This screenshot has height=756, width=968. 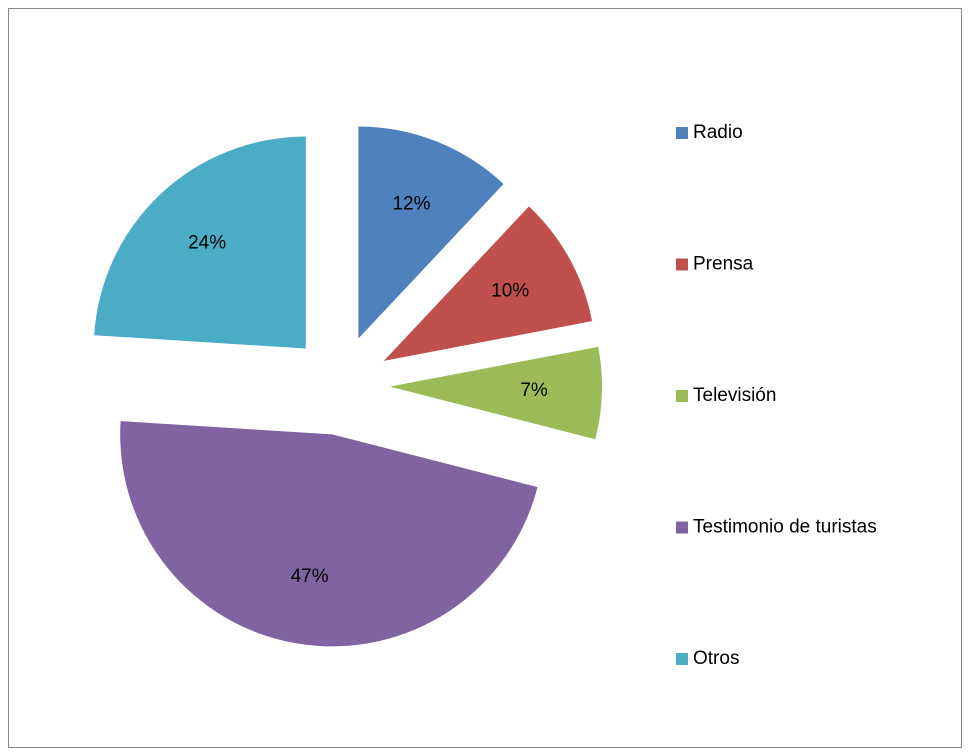 I want to click on data-label: 24%, so click(x=207, y=242).